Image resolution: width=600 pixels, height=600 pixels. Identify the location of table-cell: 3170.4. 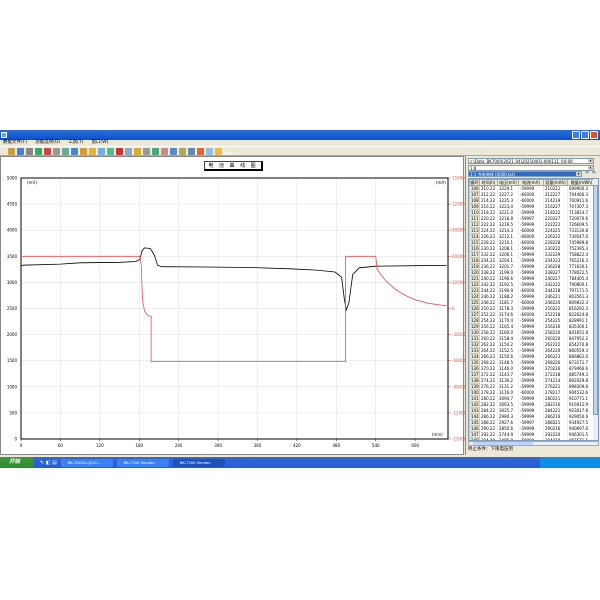
(508, 320).